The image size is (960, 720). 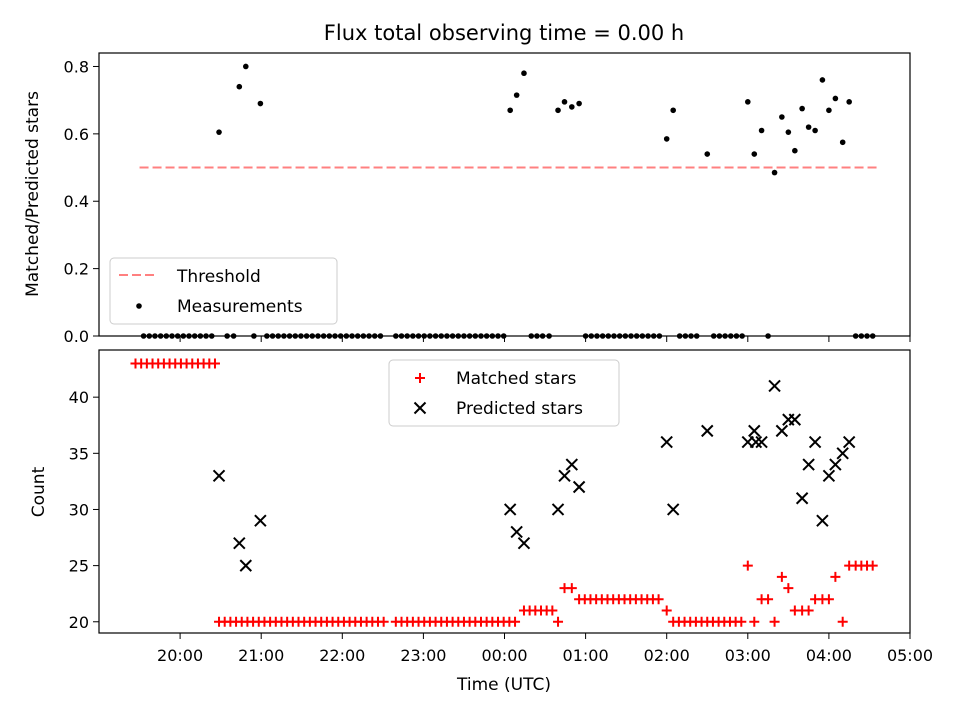 I want to click on x-tick-label: 20:00, so click(x=180, y=655).